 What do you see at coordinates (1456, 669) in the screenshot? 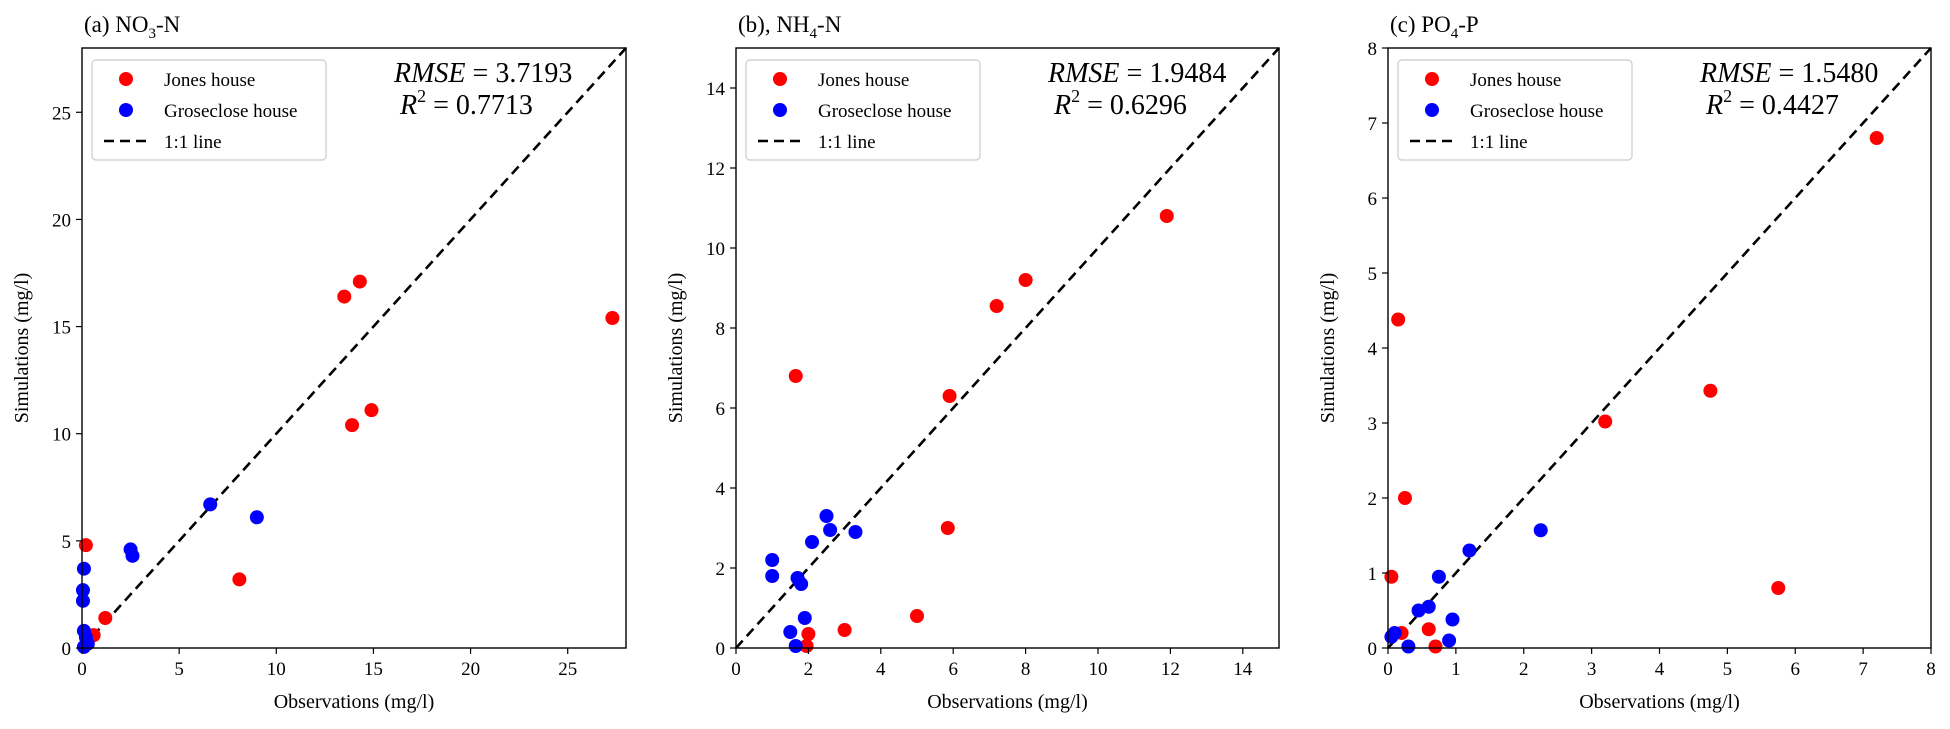
I see `x-tick-label: 1` at bounding box center [1456, 669].